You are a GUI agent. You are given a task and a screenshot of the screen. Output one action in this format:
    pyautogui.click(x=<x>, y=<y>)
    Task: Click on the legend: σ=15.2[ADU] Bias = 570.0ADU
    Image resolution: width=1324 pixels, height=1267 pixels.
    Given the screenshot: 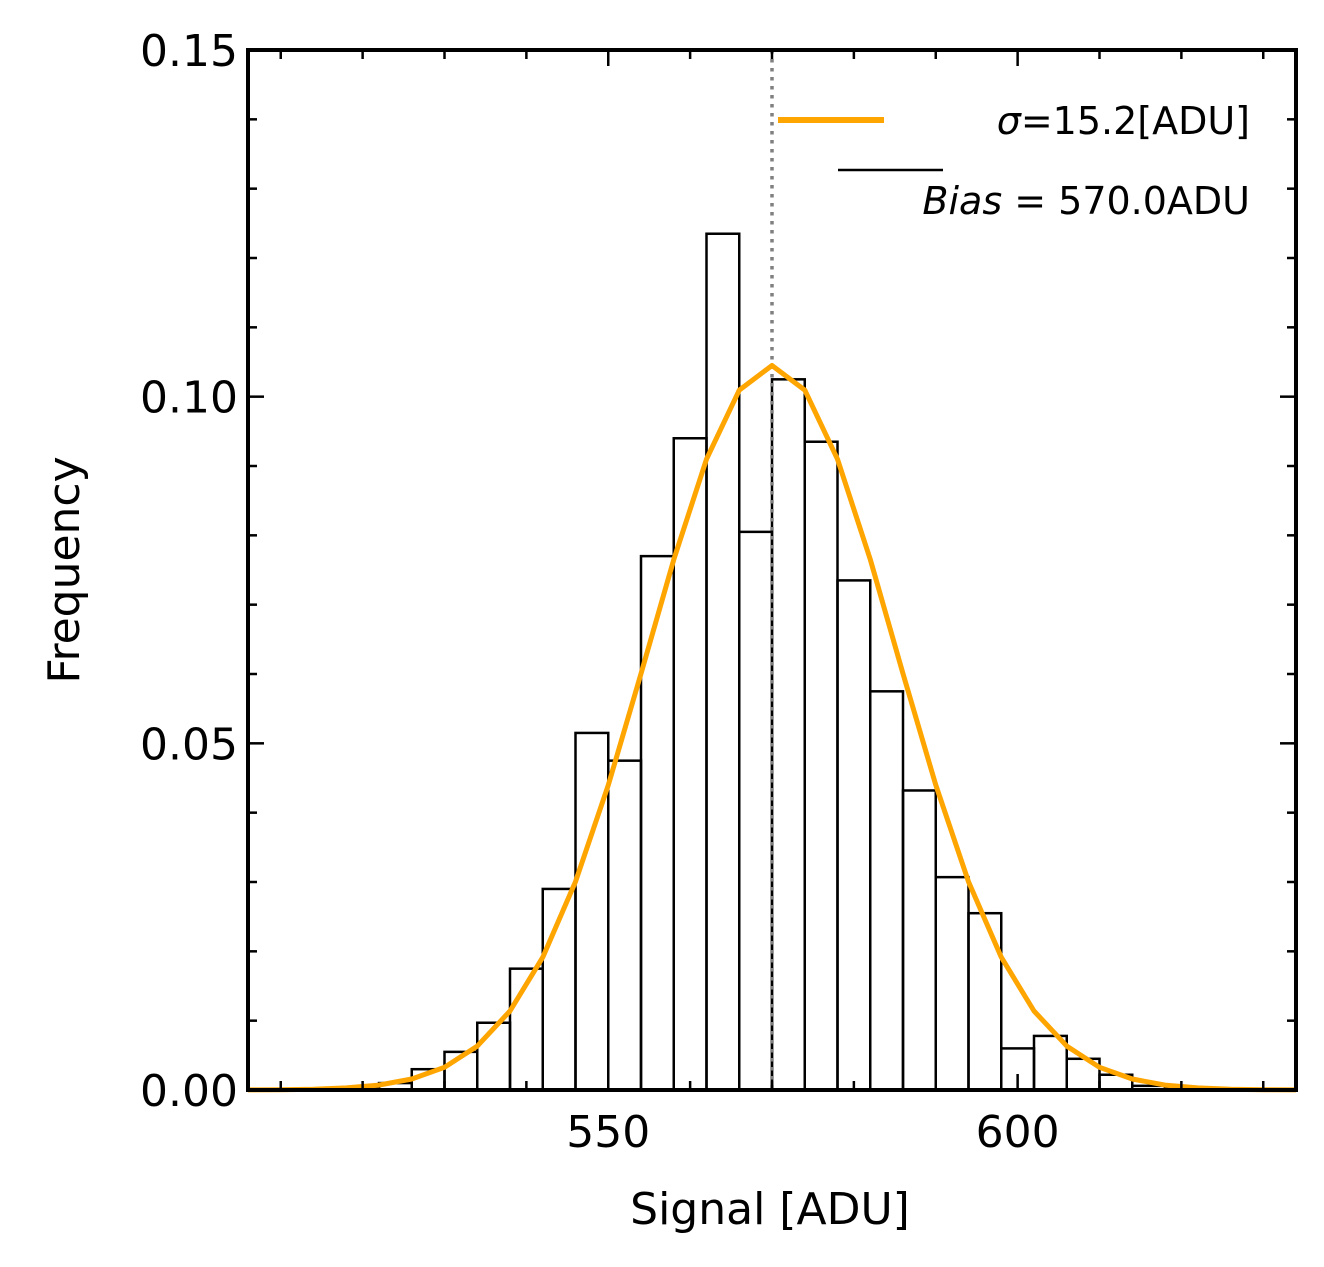 What is the action you would take?
    pyautogui.click(x=1014, y=161)
    